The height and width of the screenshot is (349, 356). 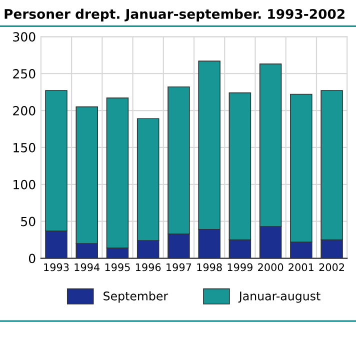 I want to click on chart-title: Personer drept. Januar-september. 1993-2002, so click(x=174, y=15).